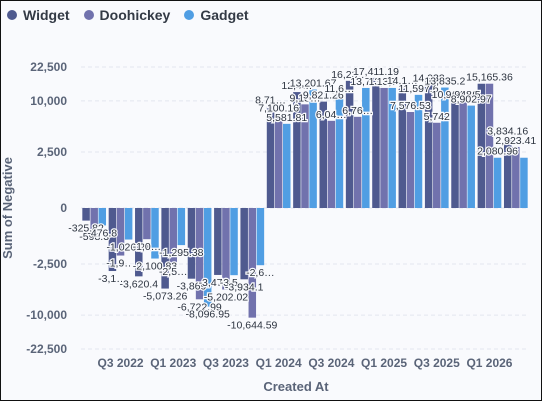 Image resolution: width=542 pixels, height=401 pixels. Describe the element at coordinates (128, 248) in the screenshot. I see `data-label: -1,026.21` at that location.